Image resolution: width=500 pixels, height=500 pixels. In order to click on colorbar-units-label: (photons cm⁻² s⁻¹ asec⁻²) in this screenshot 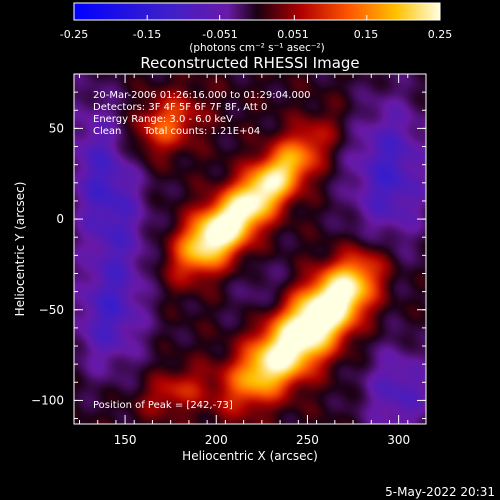, I will do `click(256, 48)`.